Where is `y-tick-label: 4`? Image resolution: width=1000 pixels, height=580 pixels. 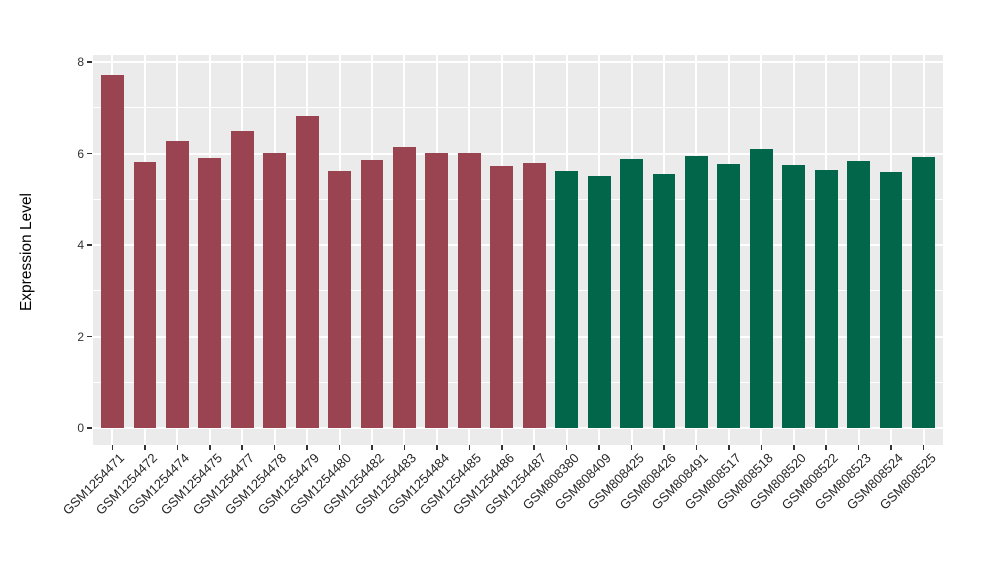 y-tick-label: 4 is located at coordinates (80, 245).